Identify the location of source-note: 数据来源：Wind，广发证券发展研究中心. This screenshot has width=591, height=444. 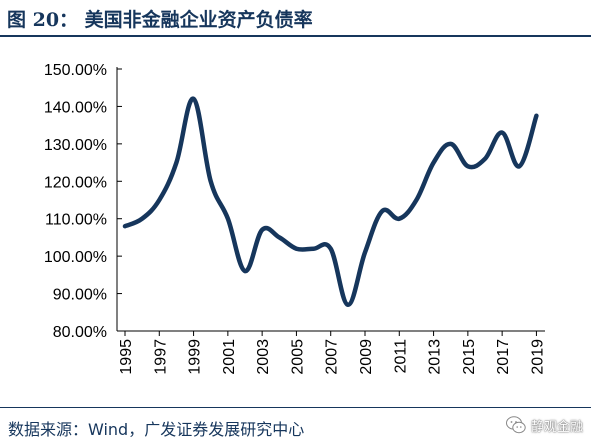
(156, 429).